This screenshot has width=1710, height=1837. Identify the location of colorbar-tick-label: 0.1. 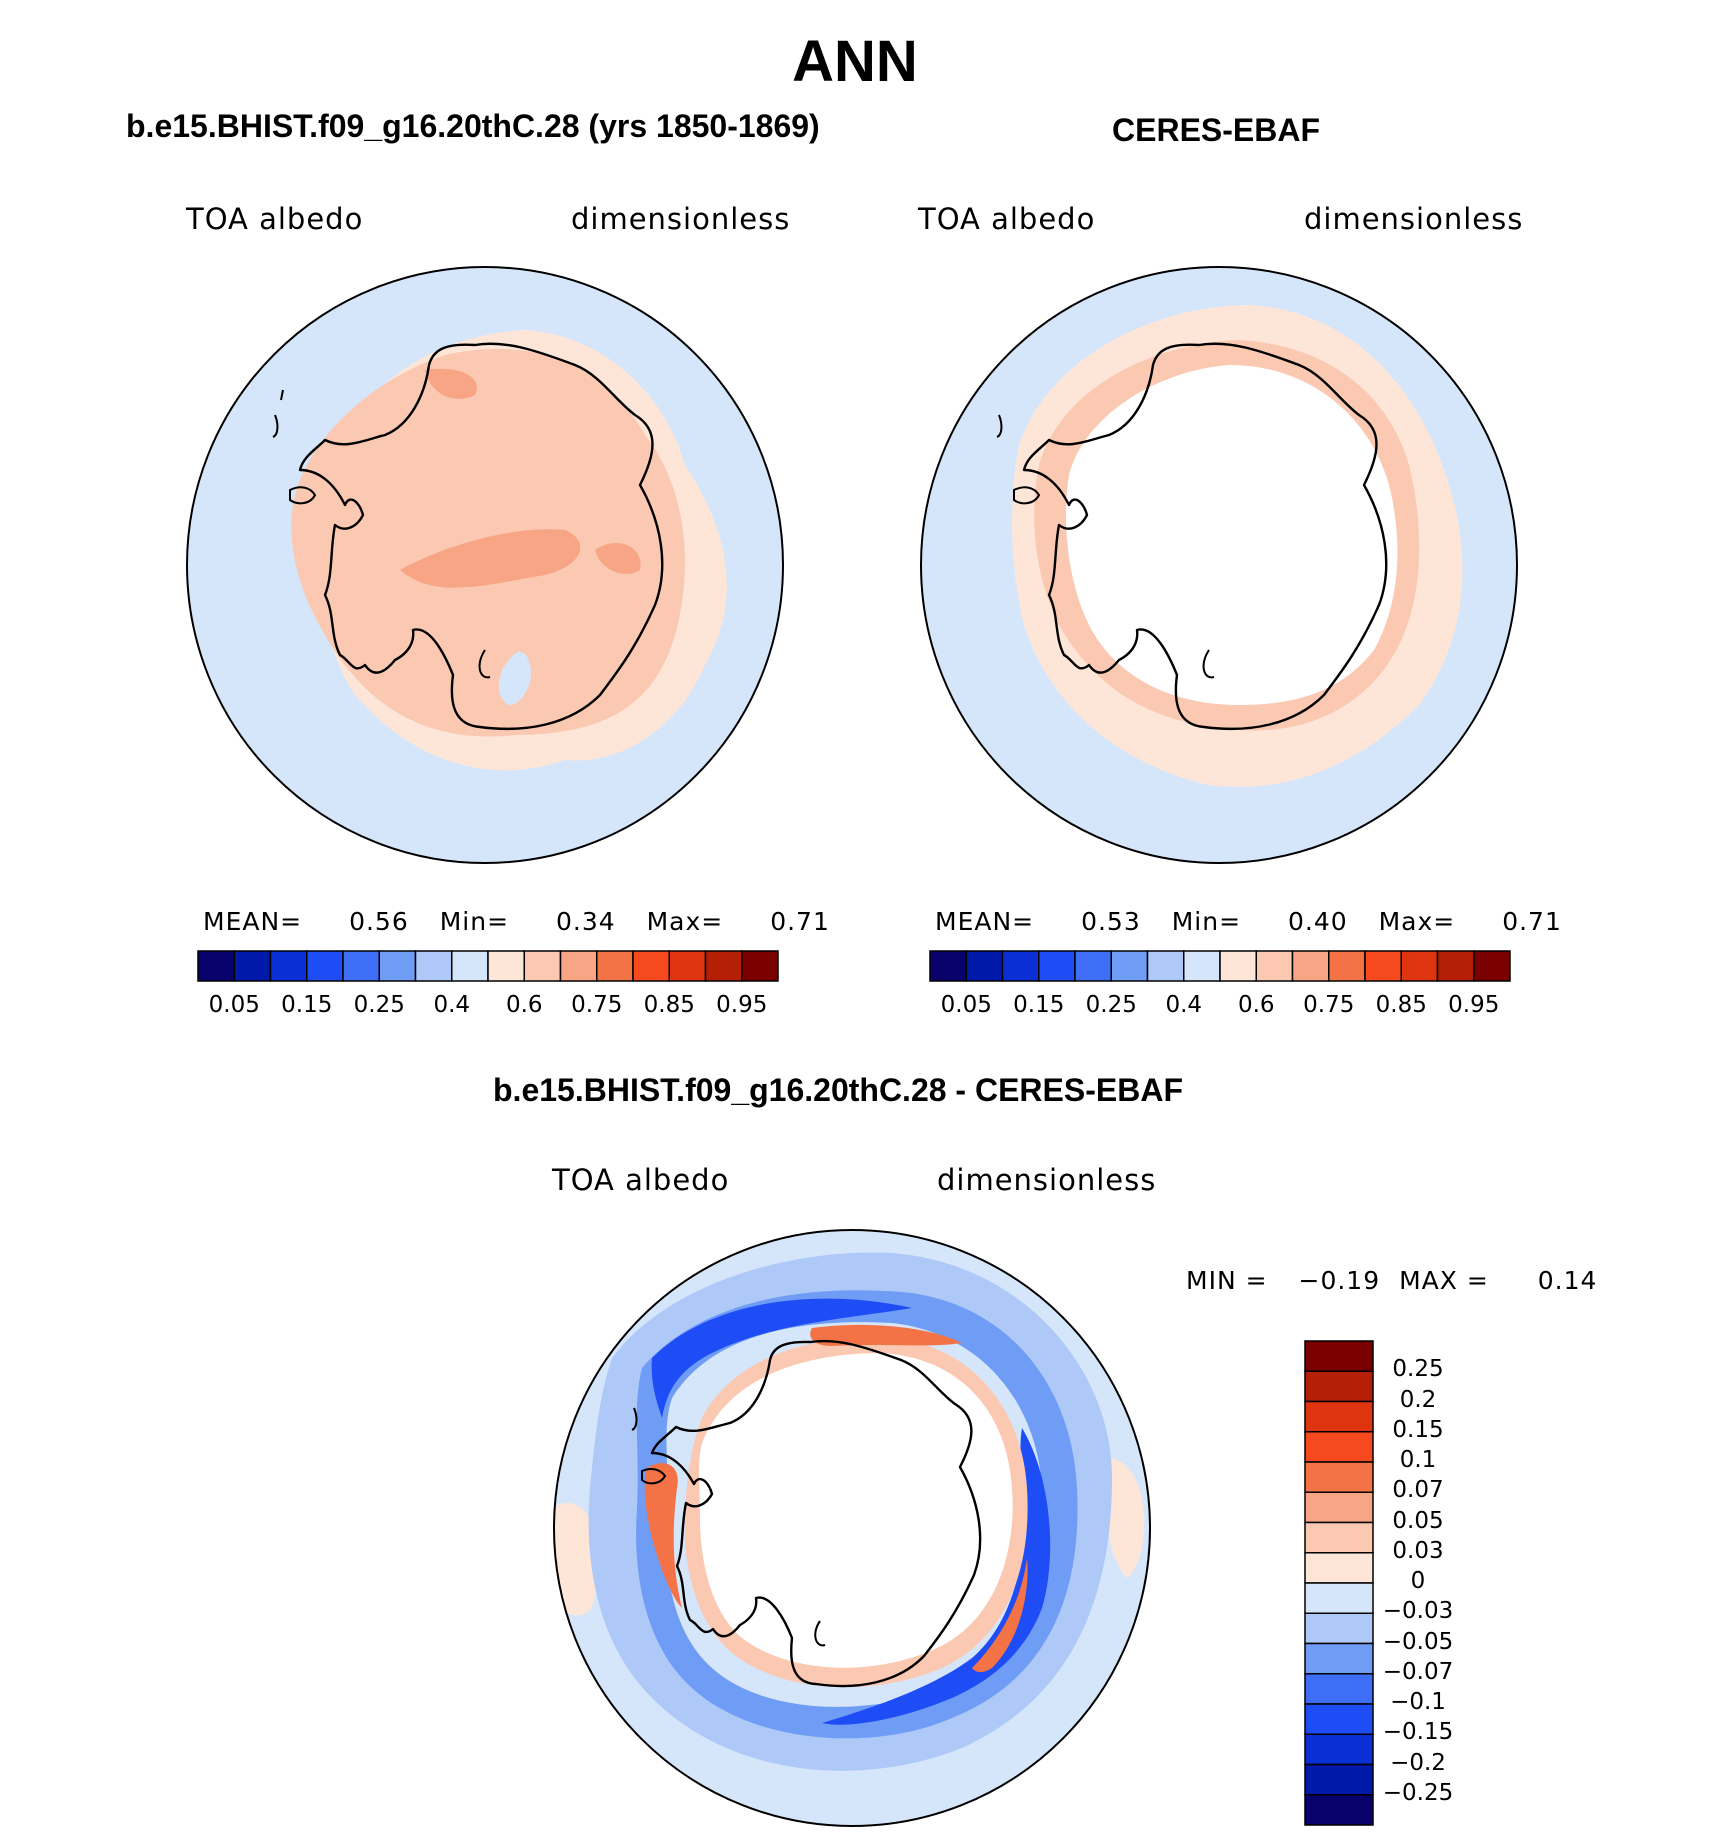
(1418, 1460).